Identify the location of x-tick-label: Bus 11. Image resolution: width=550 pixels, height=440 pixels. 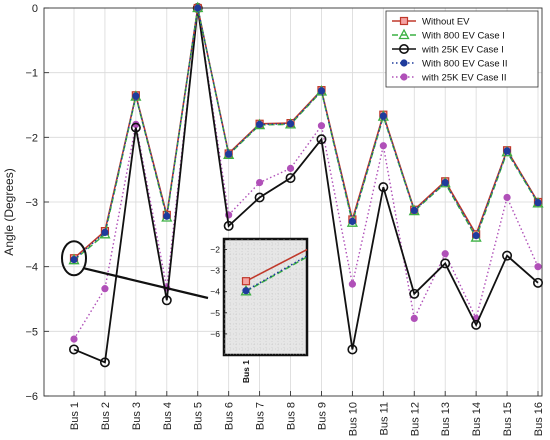
(384, 418).